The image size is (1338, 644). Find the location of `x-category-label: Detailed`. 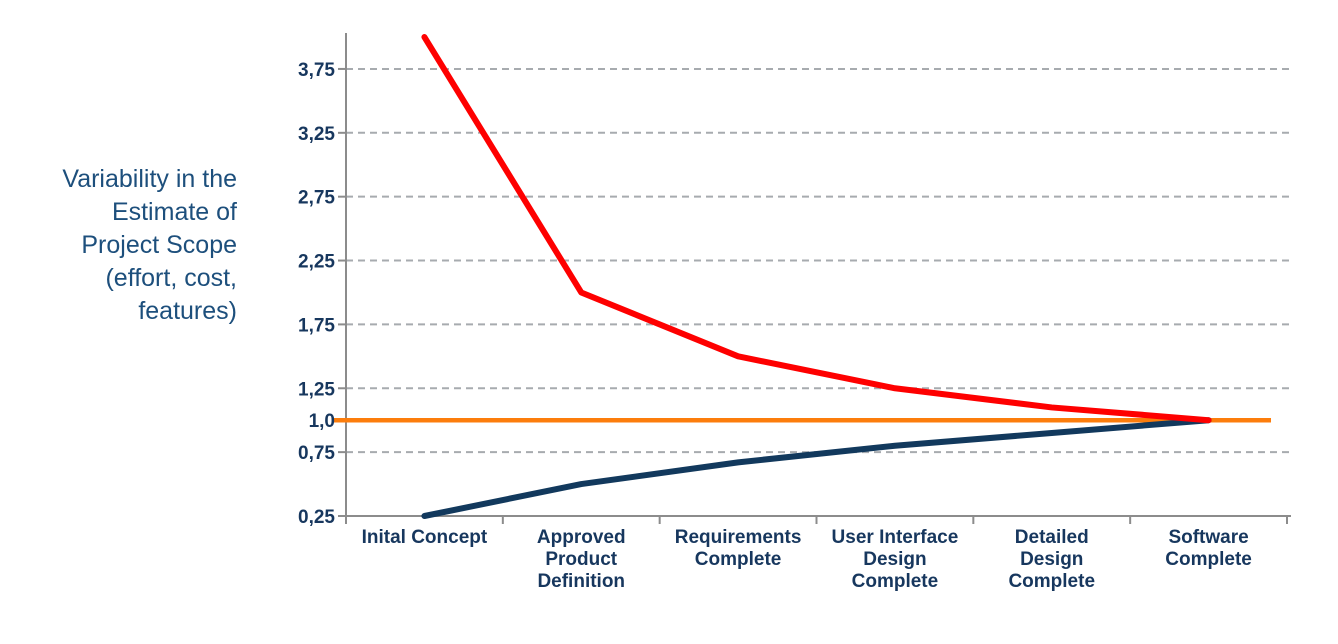

x-category-label: Detailed is located at coordinates (1052, 537).